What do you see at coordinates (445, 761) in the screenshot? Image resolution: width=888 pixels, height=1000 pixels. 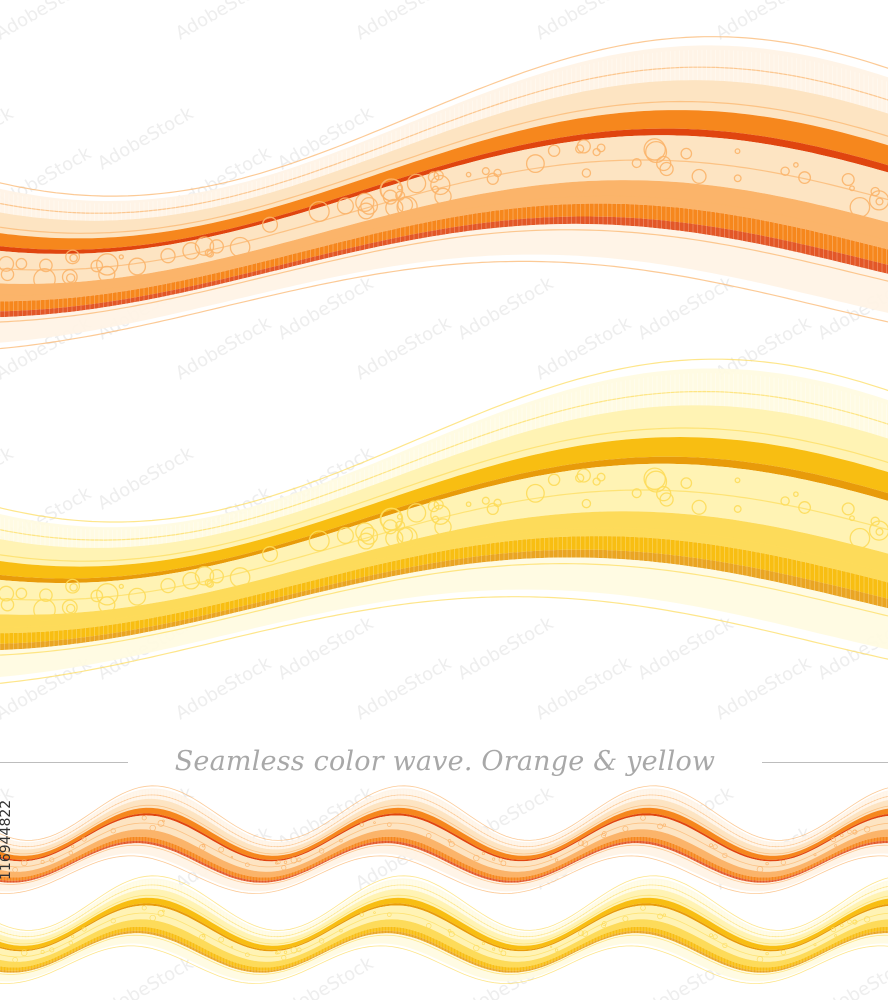 I see `caption-text: Seamless color wave. Orange & yellow` at bounding box center [445, 761].